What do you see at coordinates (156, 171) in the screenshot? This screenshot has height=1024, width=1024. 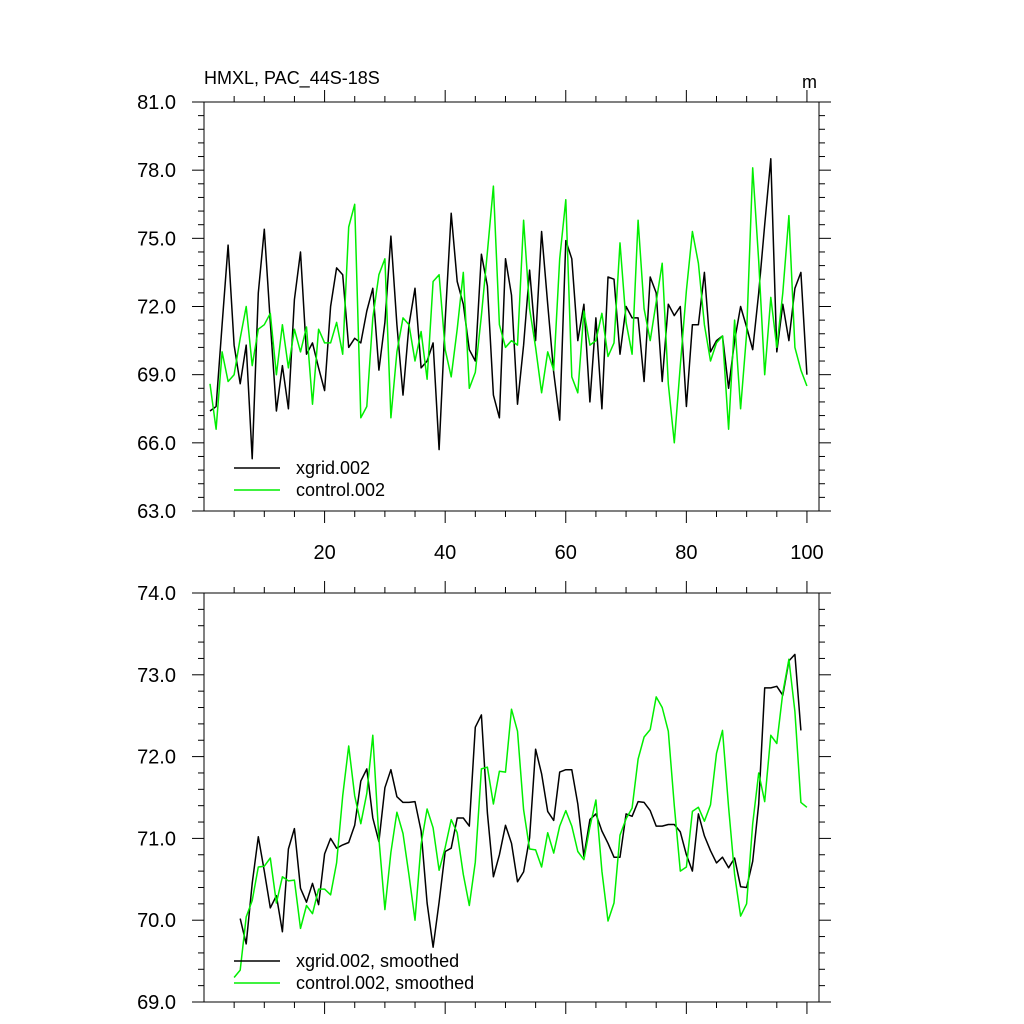 I see `y-tick-label: 78.0` at bounding box center [156, 171].